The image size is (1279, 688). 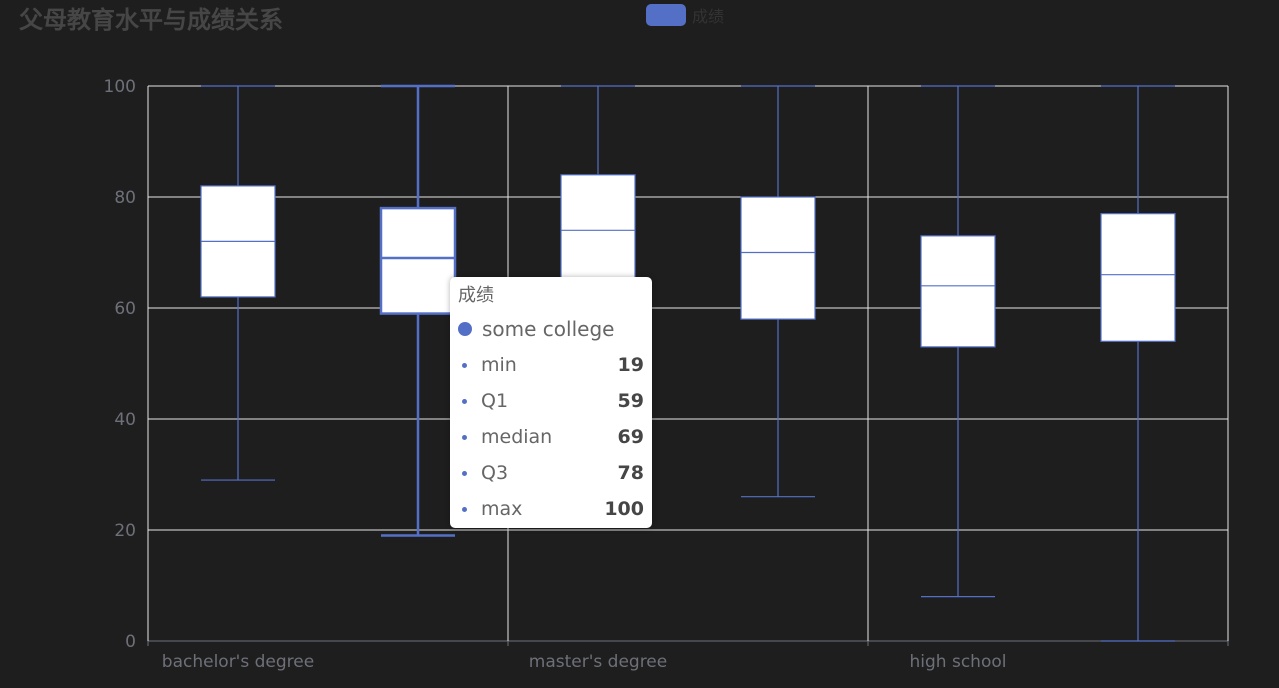 I want to click on series-marker-icon, so click(x=465, y=329).